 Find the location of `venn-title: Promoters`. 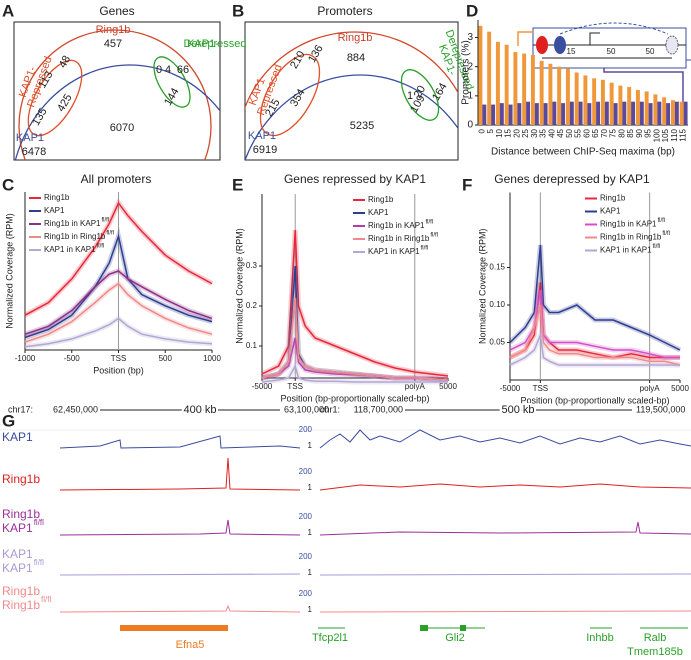

venn-title: Promoters is located at coordinates (344, 11).